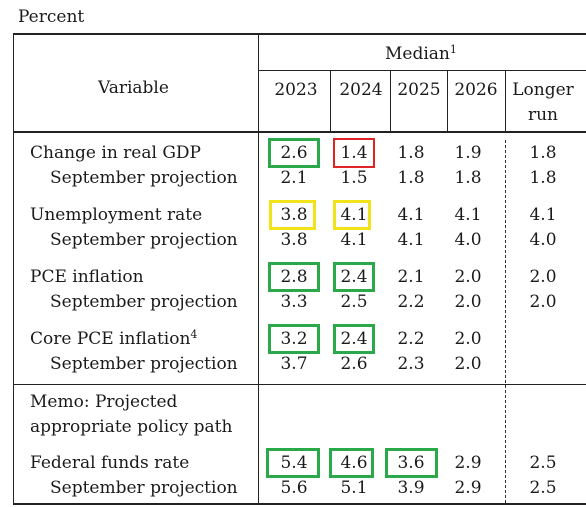 Image resolution: width=586 pixels, height=507 pixels. I want to click on memo-label-line2: appropriate policy path, so click(131, 427).